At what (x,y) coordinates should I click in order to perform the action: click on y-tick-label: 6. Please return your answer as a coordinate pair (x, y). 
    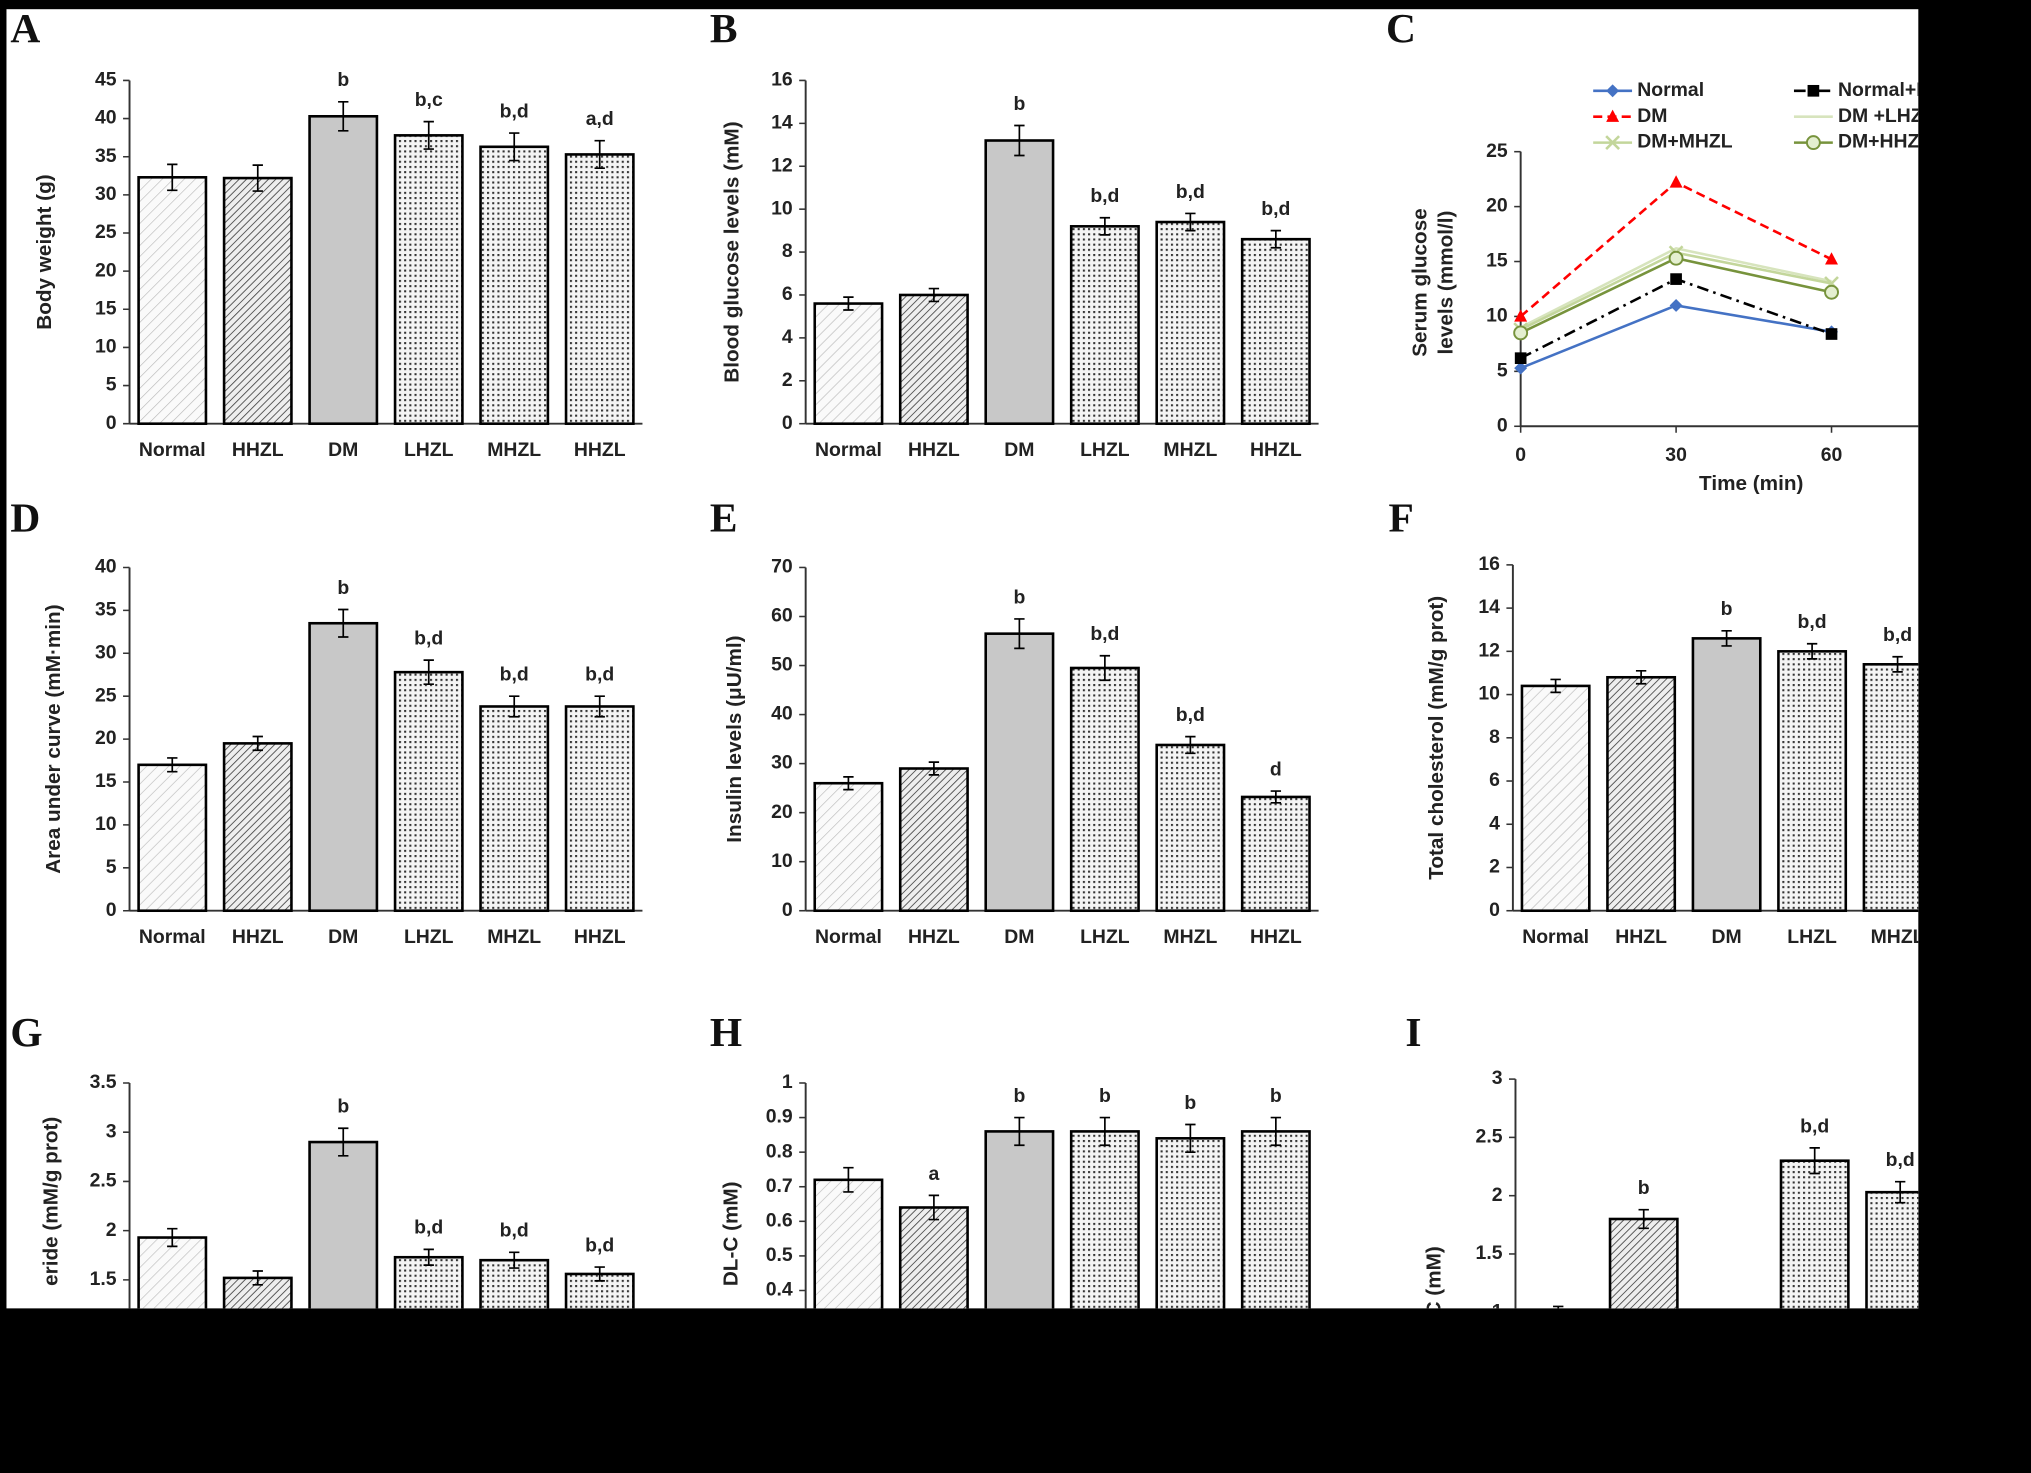
    Looking at the image, I should click on (1494, 780).